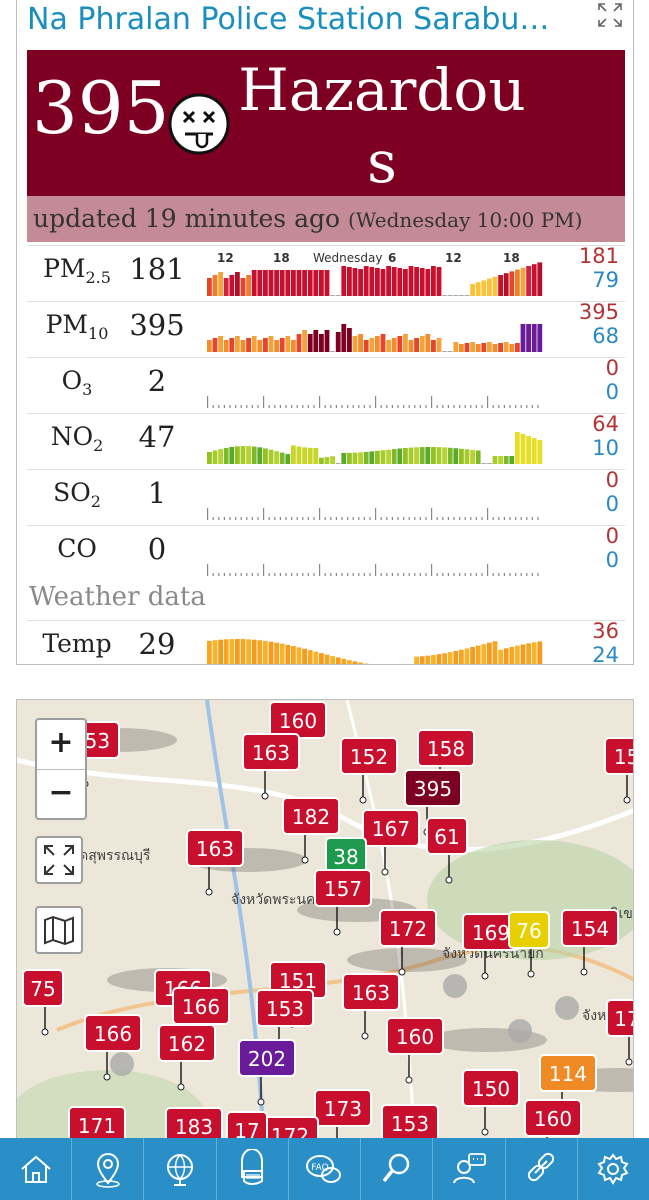 The height and width of the screenshot is (1200, 649). Describe the element at coordinates (157, 269) in the screenshot. I see `pollutant-value: 181` at that location.